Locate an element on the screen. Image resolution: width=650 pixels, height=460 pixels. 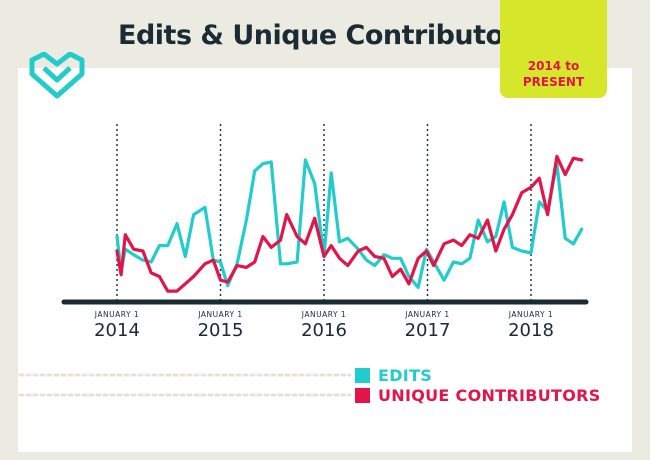
year-marker-label-2017: 2017 is located at coordinates (428, 330).